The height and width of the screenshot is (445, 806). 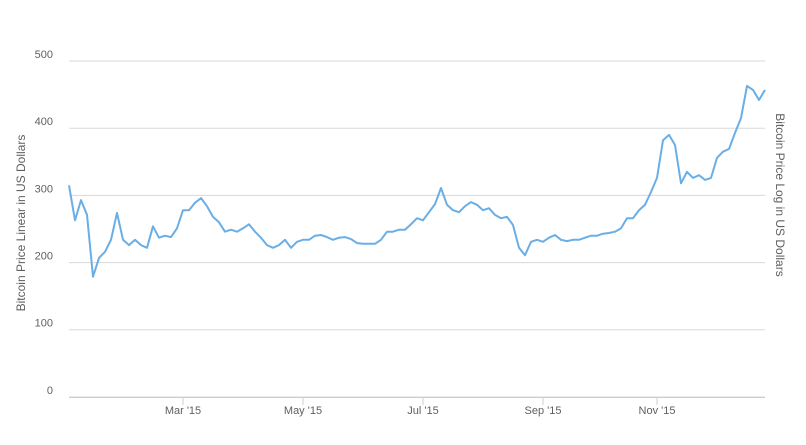 I want to click on y-tick-label: 400, so click(x=44, y=122).